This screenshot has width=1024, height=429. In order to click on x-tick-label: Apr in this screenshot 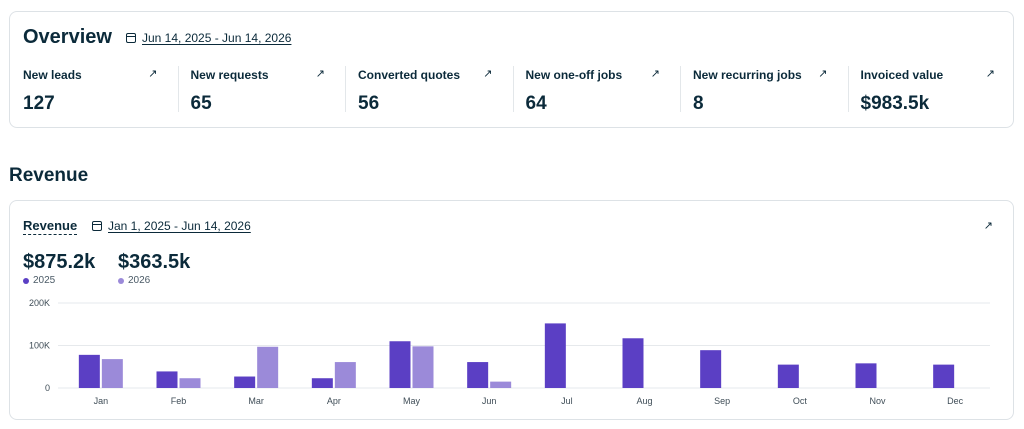, I will do `click(334, 401)`.